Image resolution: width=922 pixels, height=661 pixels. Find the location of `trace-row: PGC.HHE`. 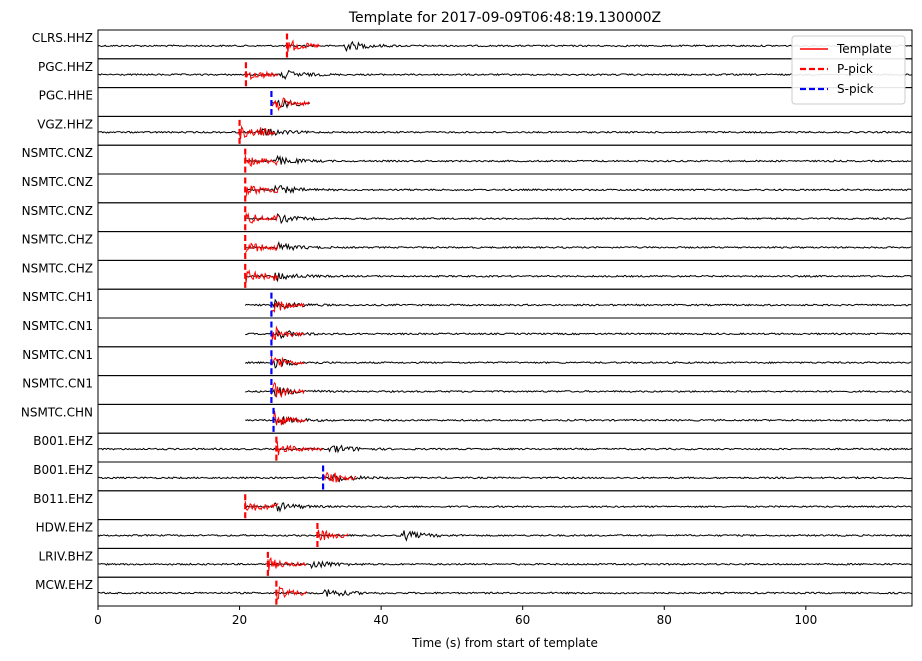

trace-row: PGC.HHE is located at coordinates (476, 102).